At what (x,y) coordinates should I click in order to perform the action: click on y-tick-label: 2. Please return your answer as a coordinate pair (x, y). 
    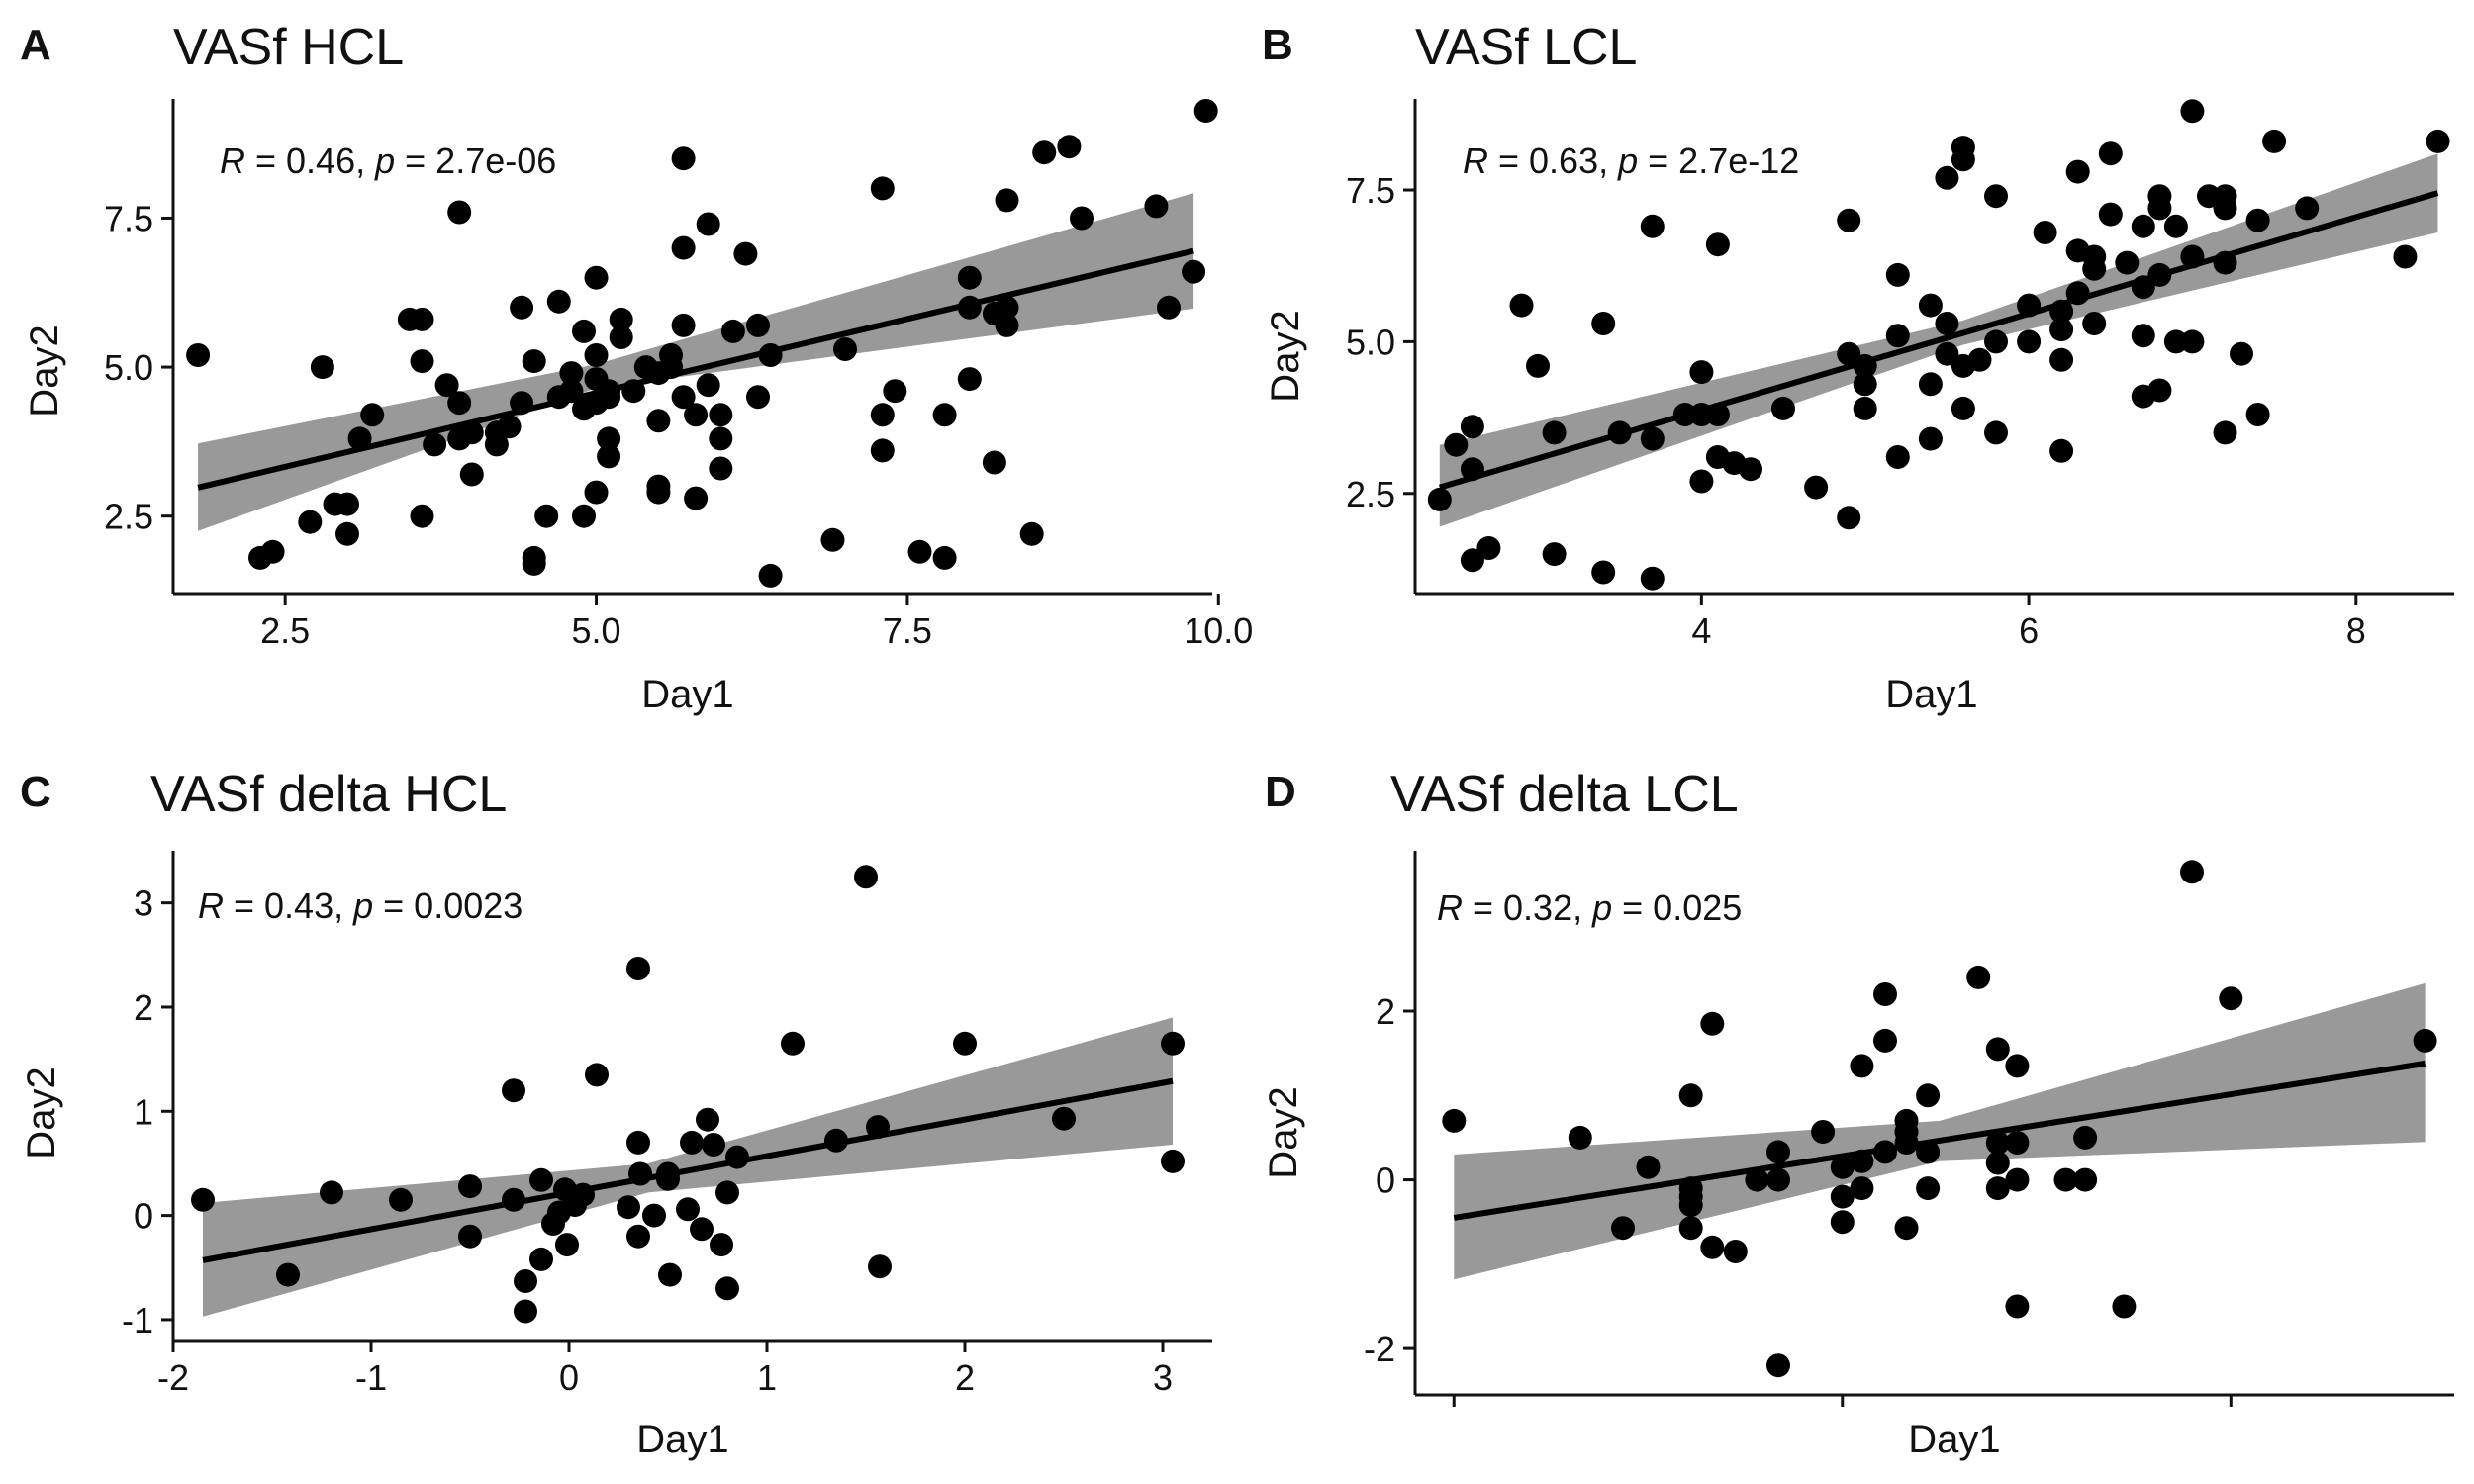
    Looking at the image, I should click on (144, 1007).